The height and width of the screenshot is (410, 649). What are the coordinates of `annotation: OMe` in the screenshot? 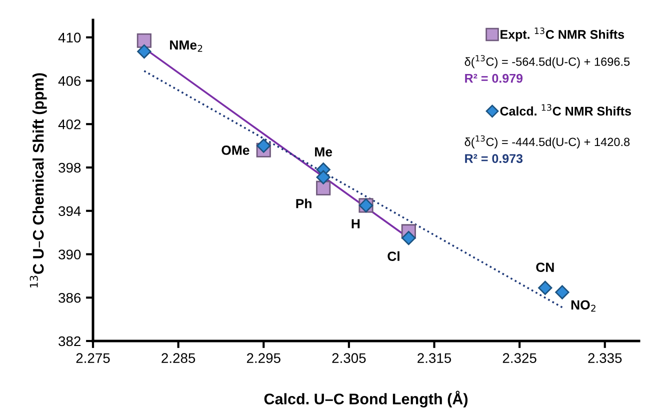 It's located at (236, 150).